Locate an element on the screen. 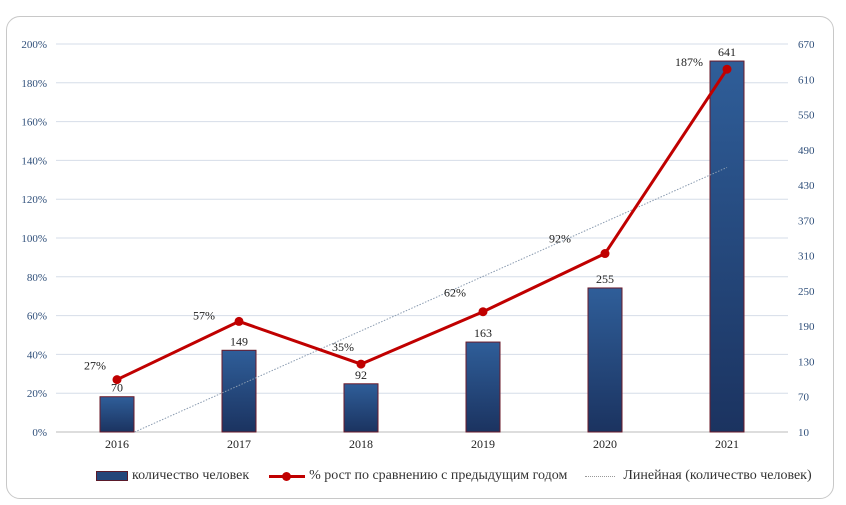  right-axis-tick: 70 is located at coordinates (804, 398).